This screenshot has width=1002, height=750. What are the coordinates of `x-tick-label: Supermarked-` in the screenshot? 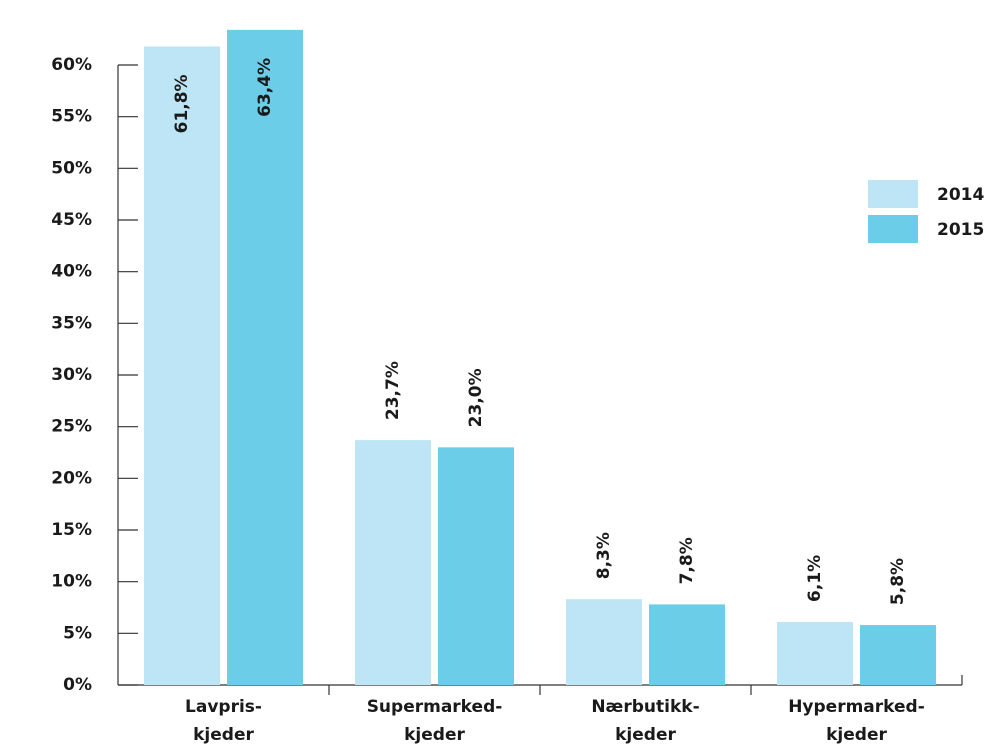 It's located at (435, 707).